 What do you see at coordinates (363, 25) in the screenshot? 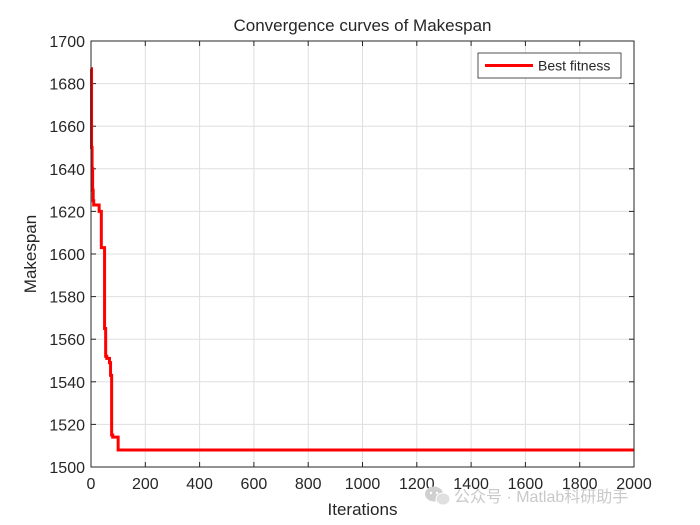
I see `chart-title: Convergence curves of Makespan` at bounding box center [363, 25].